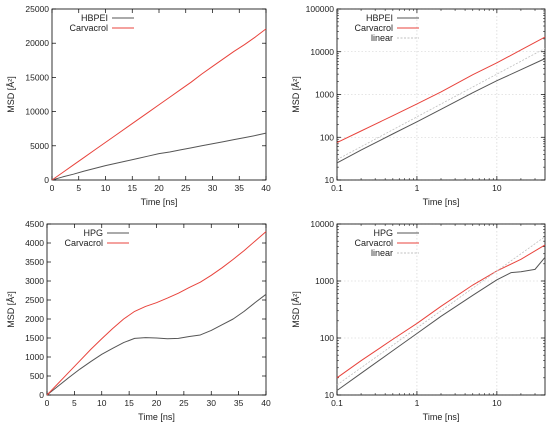  I want to click on y-tick-label: 15000, so click(37, 77).